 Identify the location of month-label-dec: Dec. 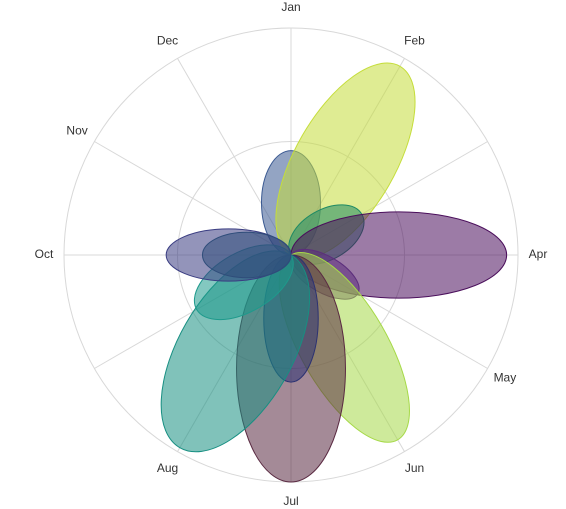
(167, 40).